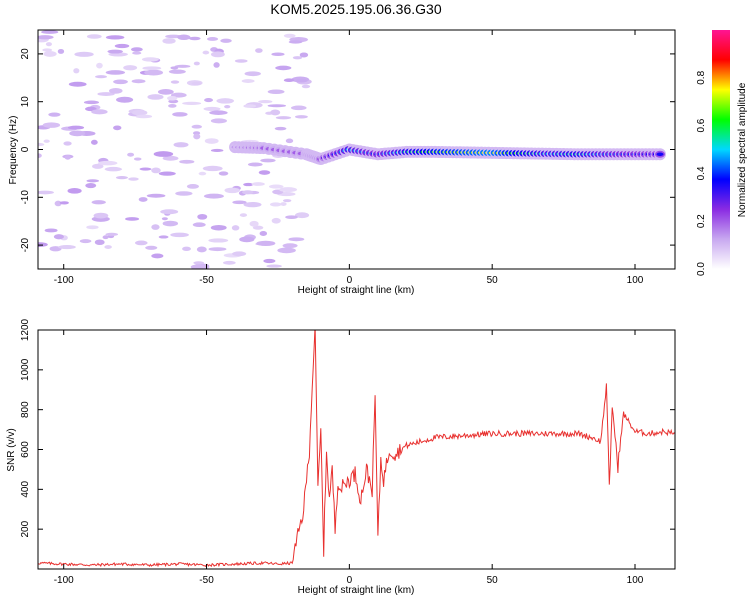 The height and width of the screenshot is (600, 750). What do you see at coordinates (701, 77) in the screenshot?
I see `colorbar-tick-label: 0.8` at bounding box center [701, 77].